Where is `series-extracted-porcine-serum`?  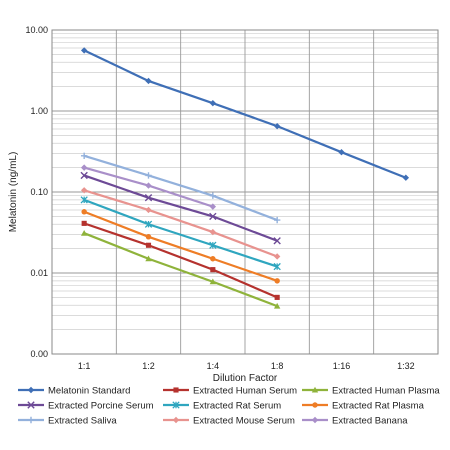
series-extracted-porcine-serum is located at coordinates (180, 208).